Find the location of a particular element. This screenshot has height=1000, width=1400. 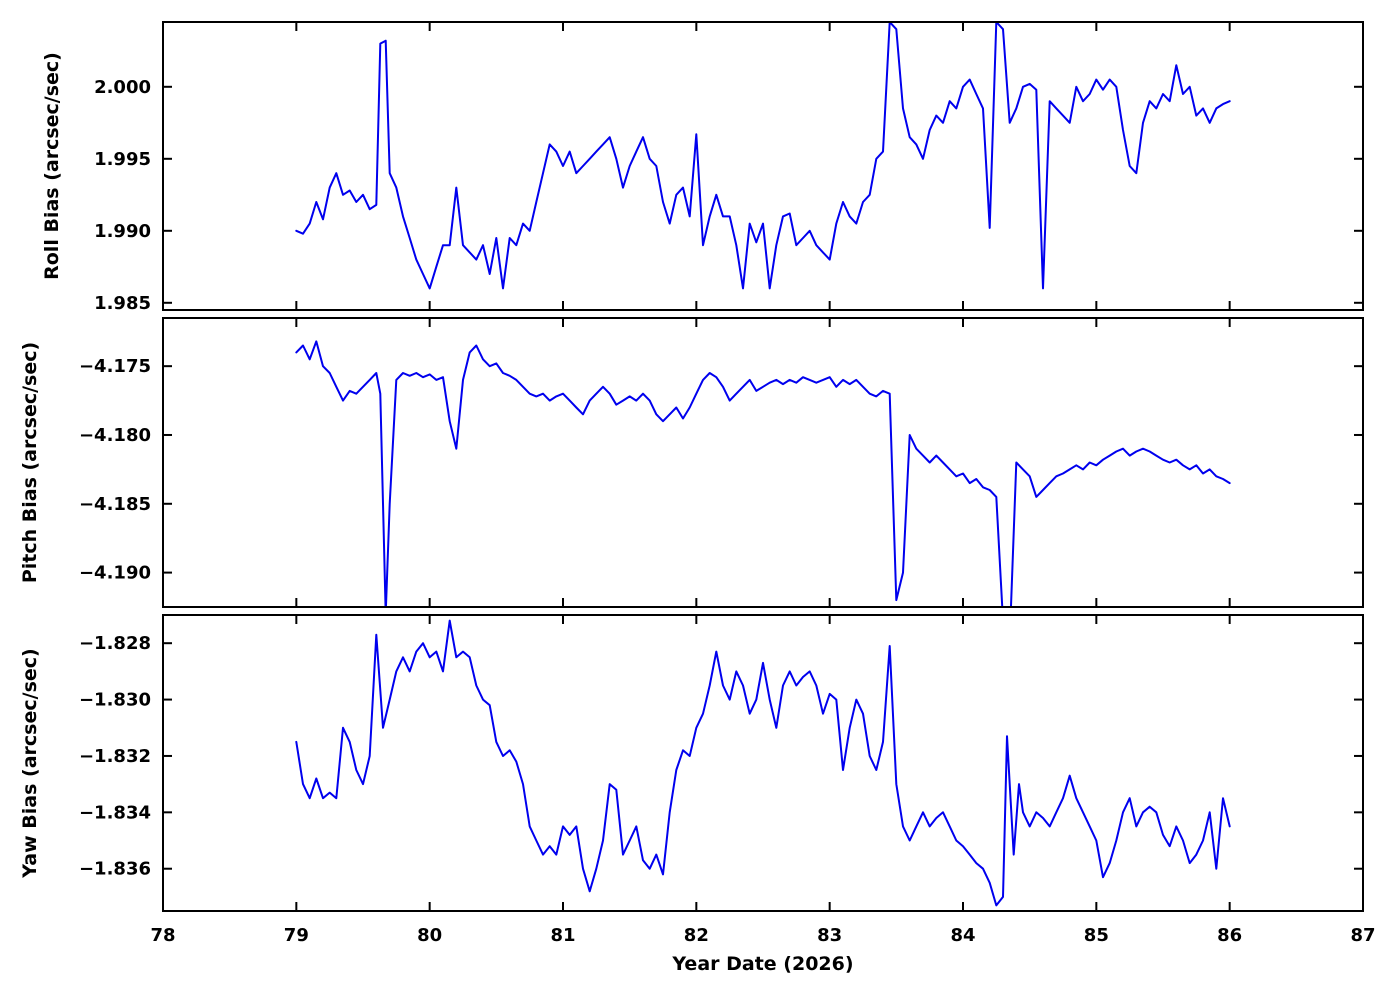

x-axis-label: Year Date (2026) is located at coordinates (762, 964).